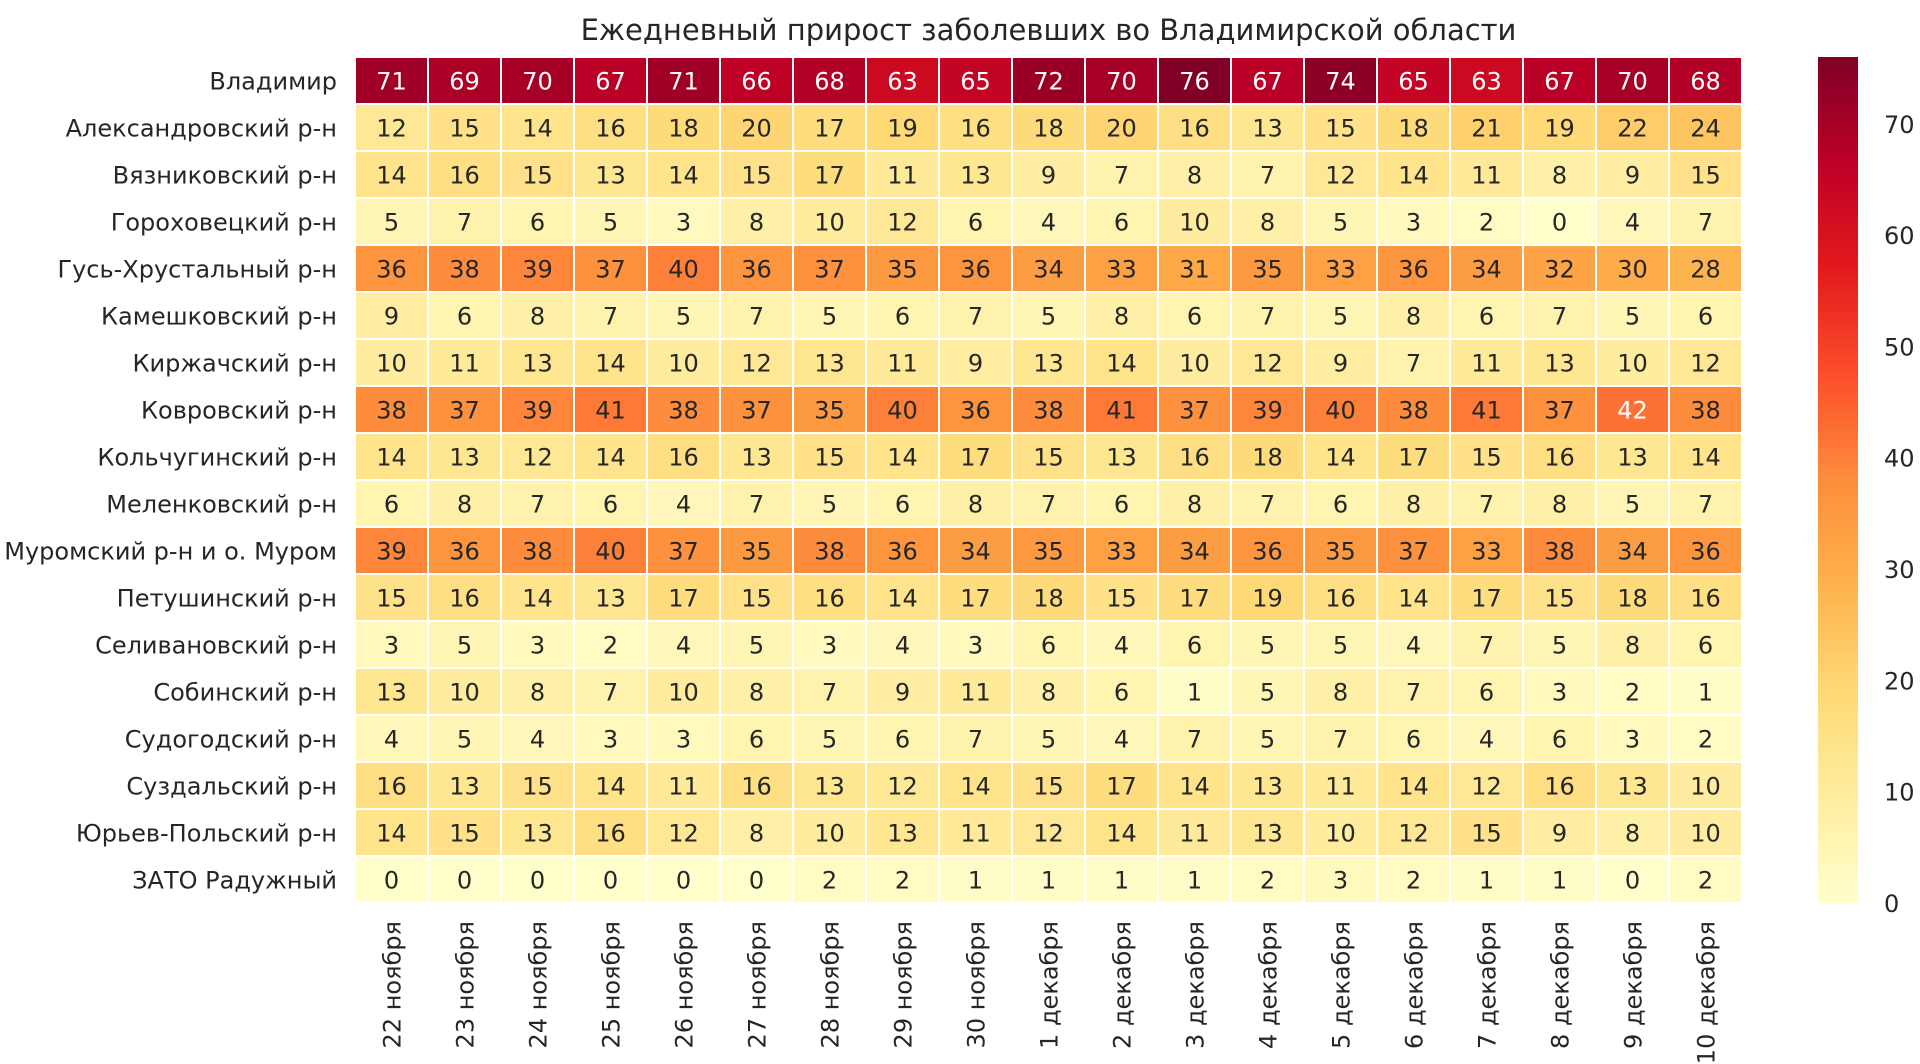  Describe the element at coordinates (537, 82) in the screenshot. I see `cell-value-label: 70` at that location.